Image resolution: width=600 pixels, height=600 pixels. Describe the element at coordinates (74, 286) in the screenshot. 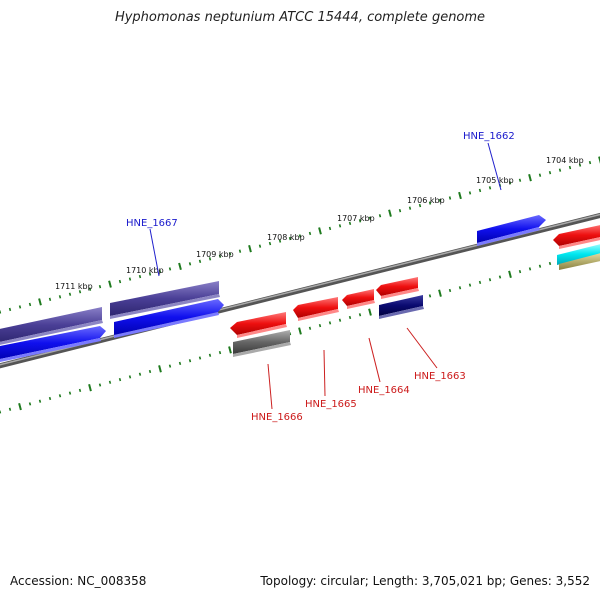

I see `kbp-label: 1711 kbp` at that location.